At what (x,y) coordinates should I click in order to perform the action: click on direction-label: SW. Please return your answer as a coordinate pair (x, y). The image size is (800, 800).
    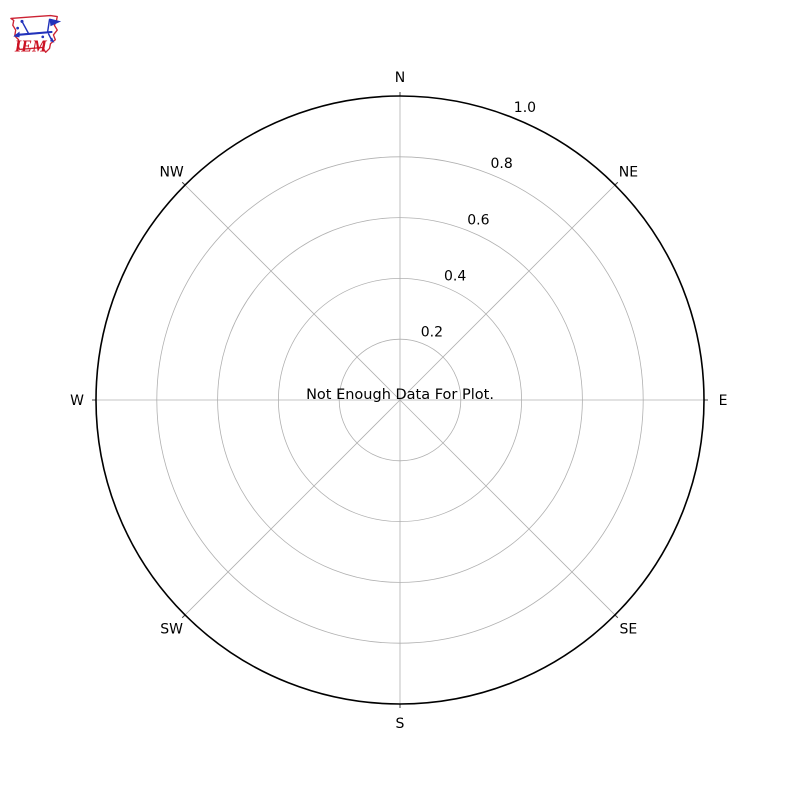
    Looking at the image, I should click on (171, 629).